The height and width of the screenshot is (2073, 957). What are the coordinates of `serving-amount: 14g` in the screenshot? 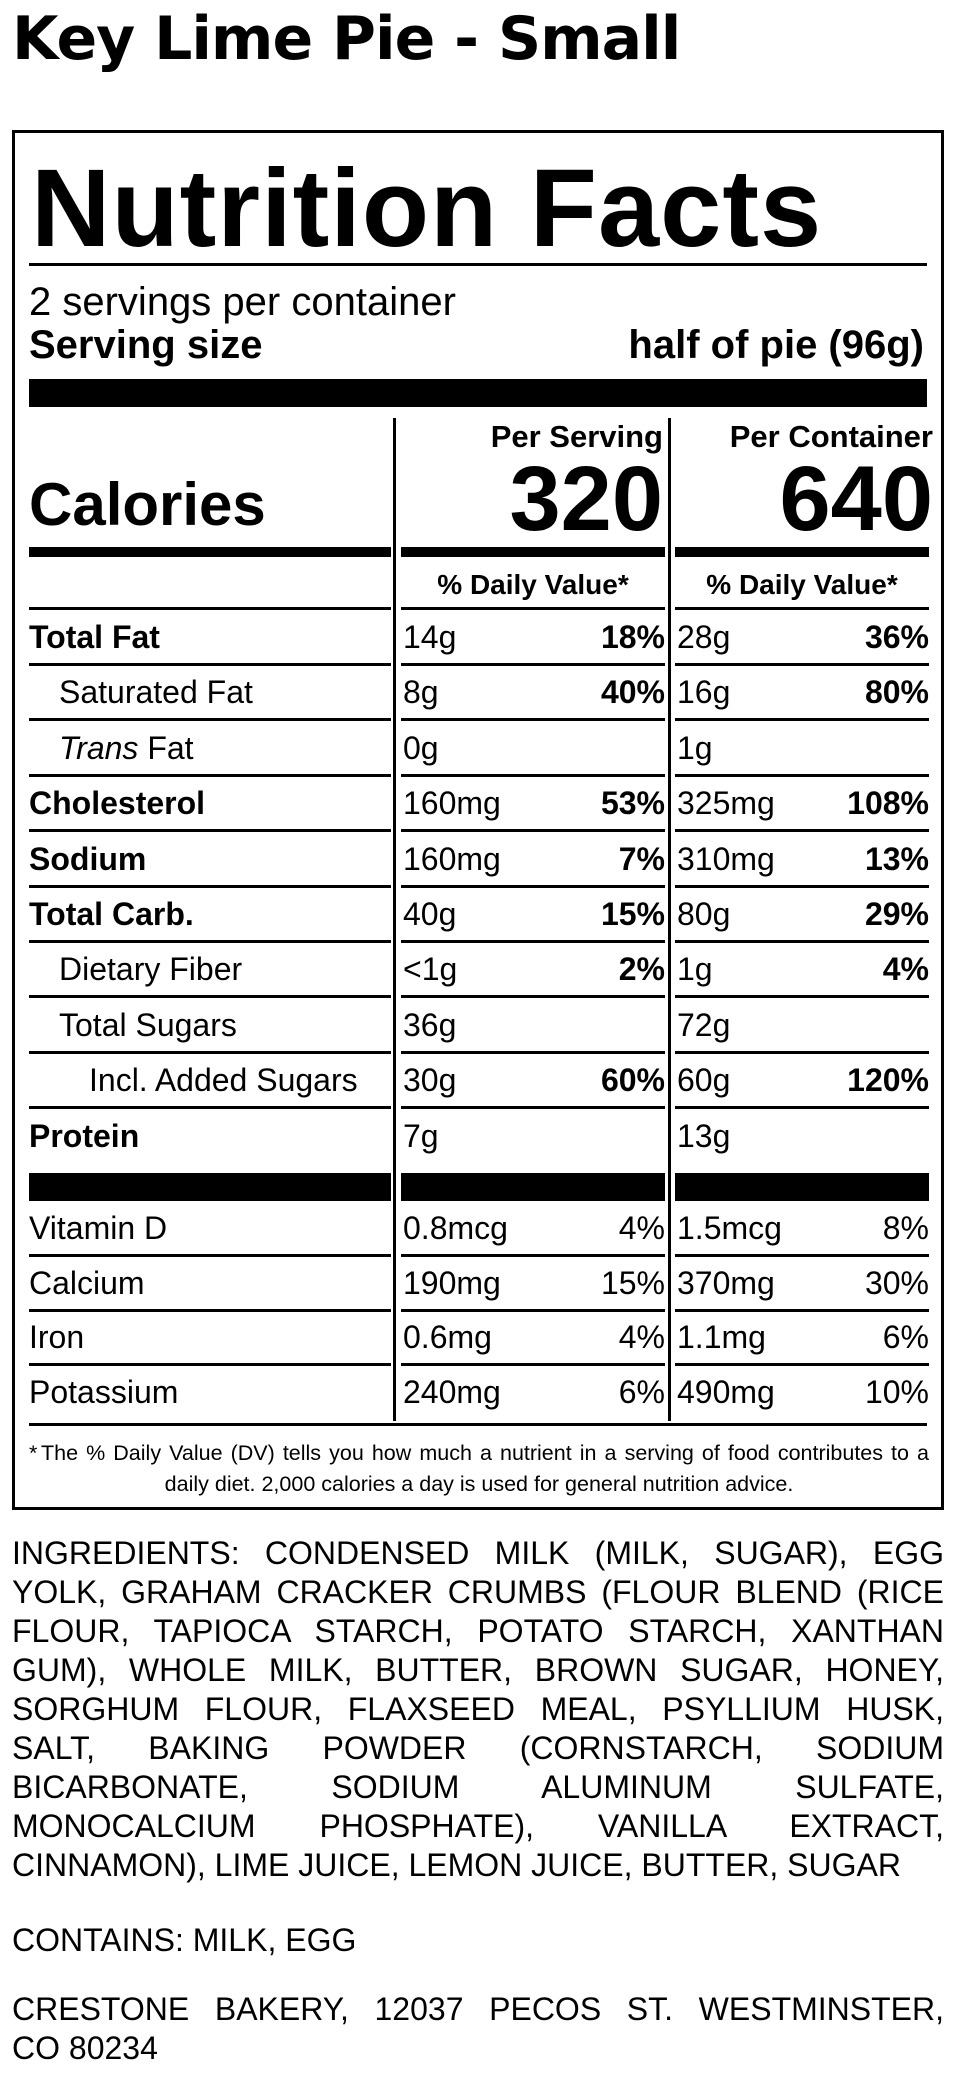 It's located at (430, 637).